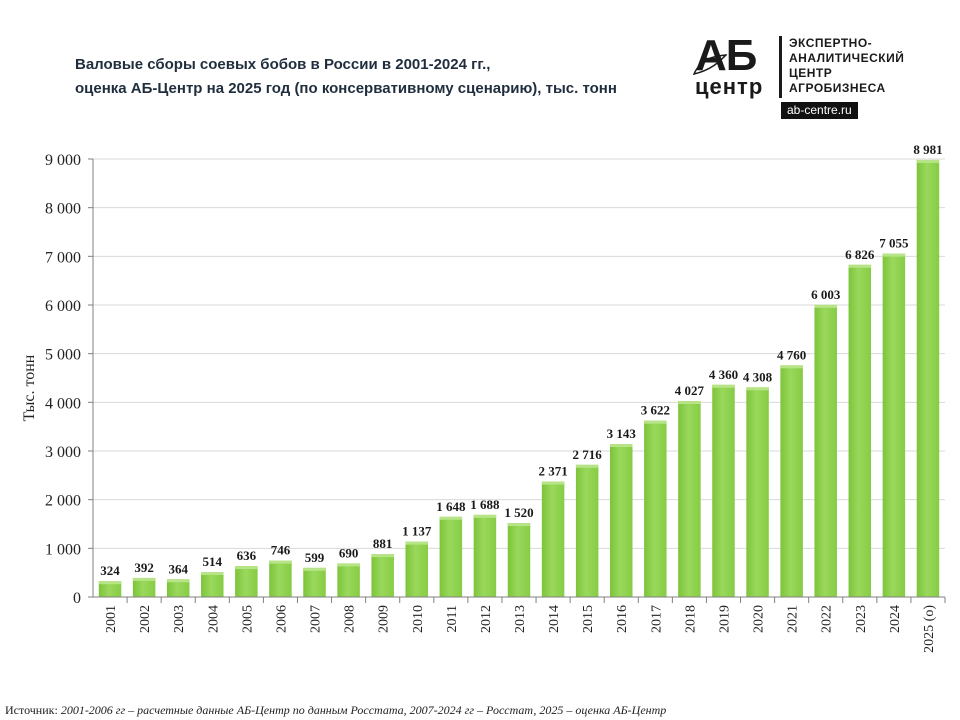 This screenshot has height=720, width=960. What do you see at coordinates (77, 598) in the screenshot?
I see `y-tick-label: 0` at bounding box center [77, 598].